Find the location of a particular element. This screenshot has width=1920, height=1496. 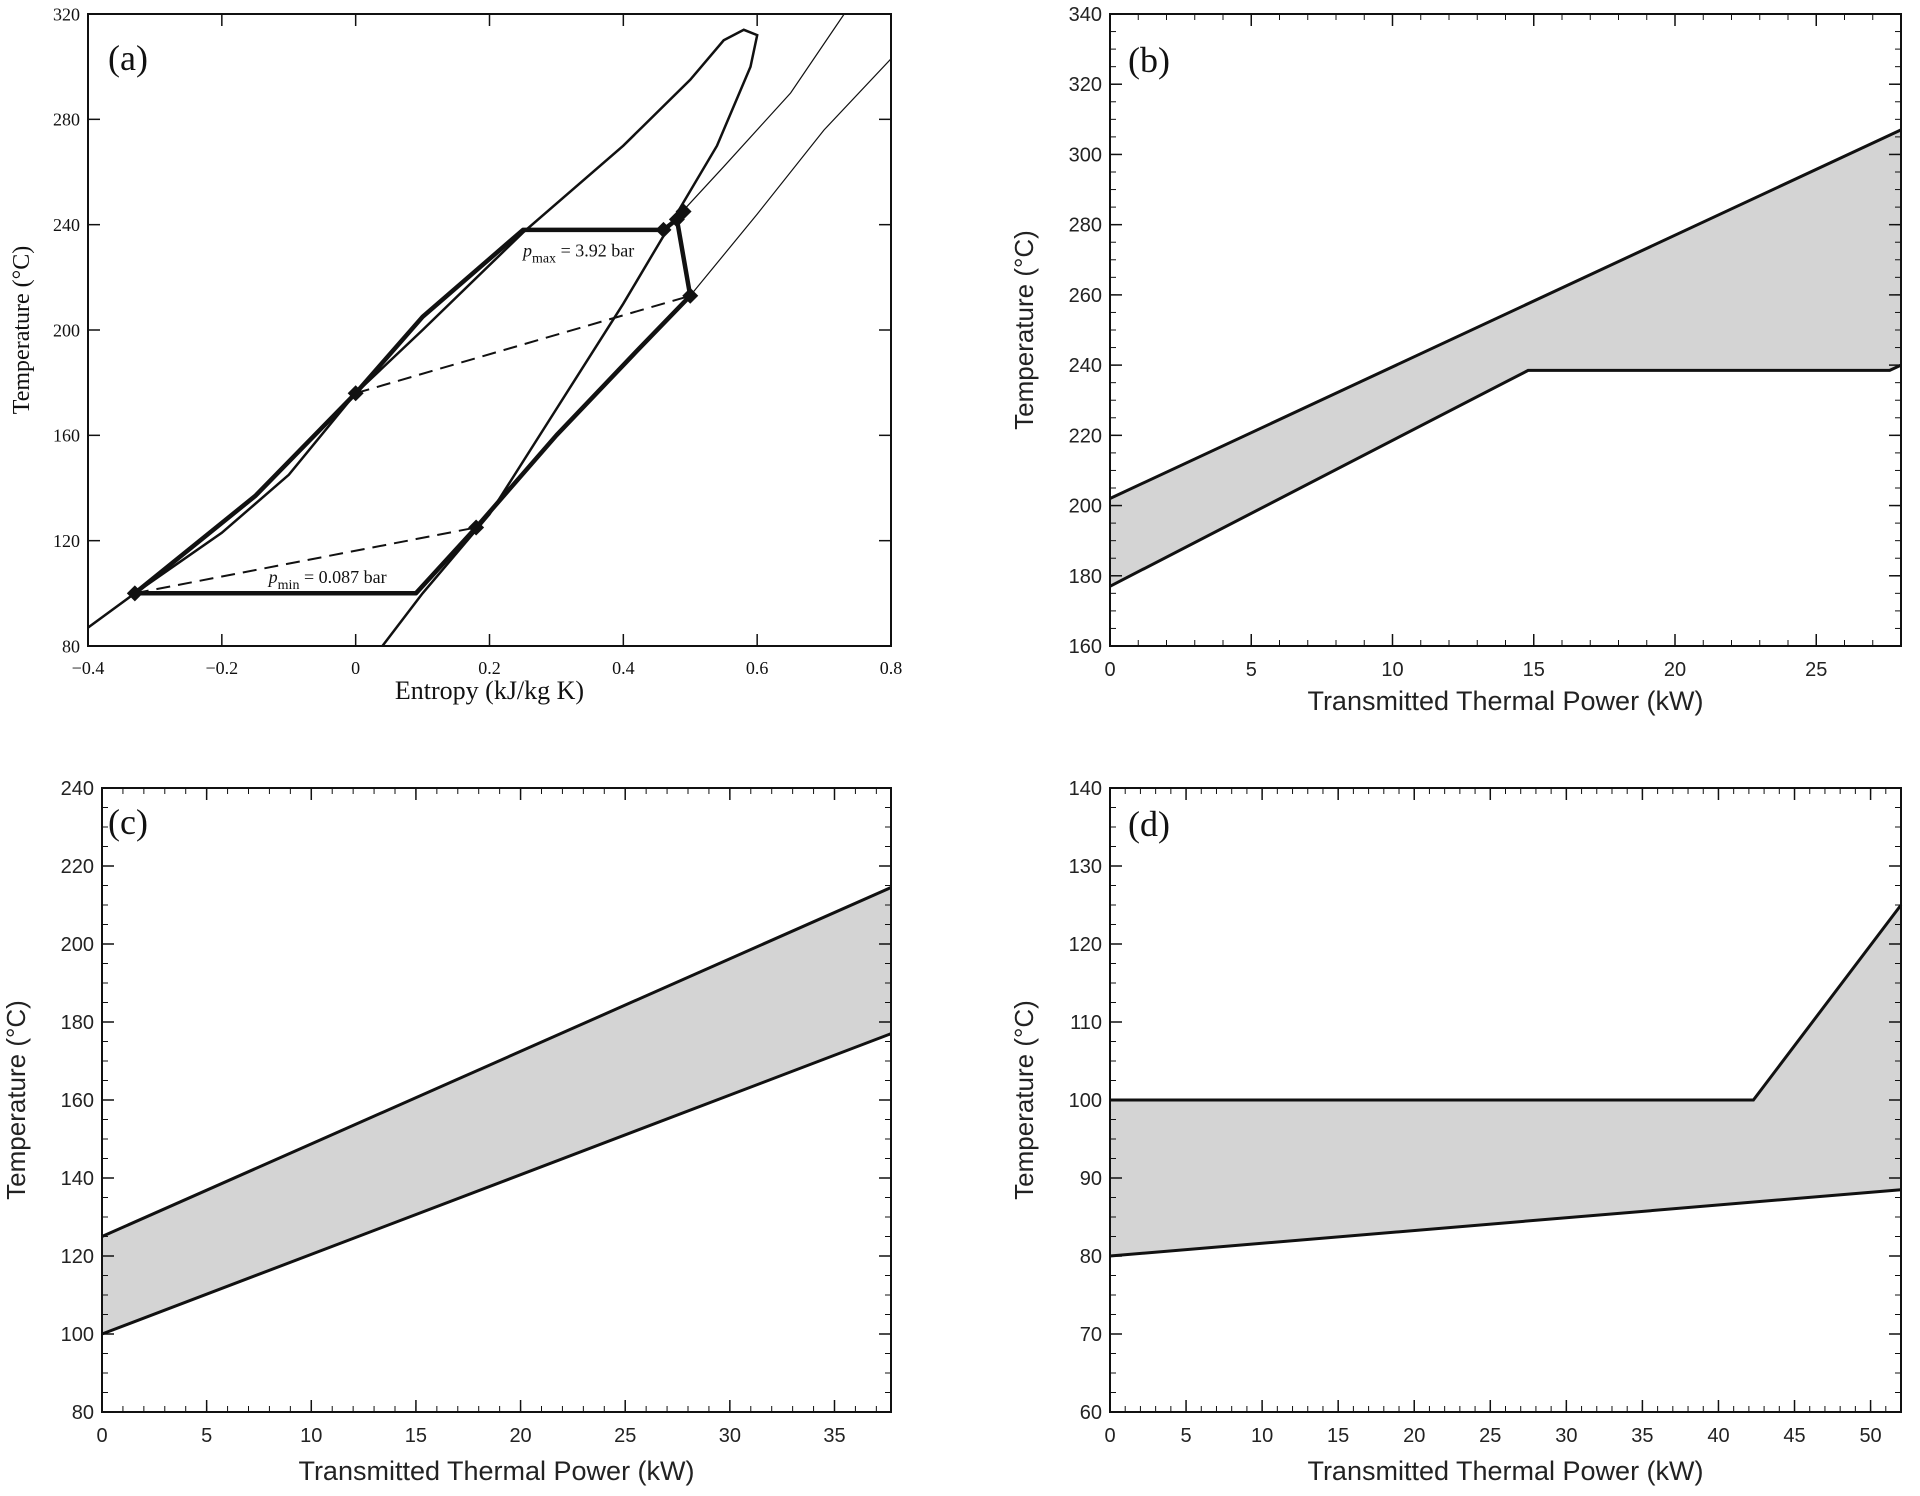

y-tick-label: 260 is located at coordinates (1085, 296).